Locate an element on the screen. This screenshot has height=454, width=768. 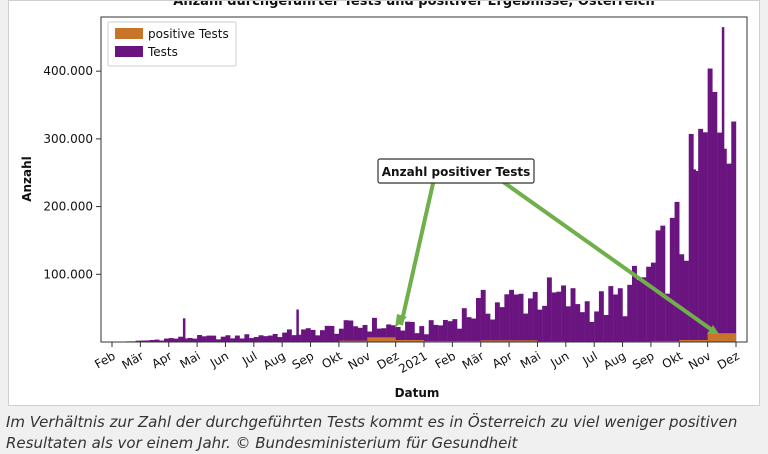
y-tick-label: 100.000 is located at coordinates (68, 274).